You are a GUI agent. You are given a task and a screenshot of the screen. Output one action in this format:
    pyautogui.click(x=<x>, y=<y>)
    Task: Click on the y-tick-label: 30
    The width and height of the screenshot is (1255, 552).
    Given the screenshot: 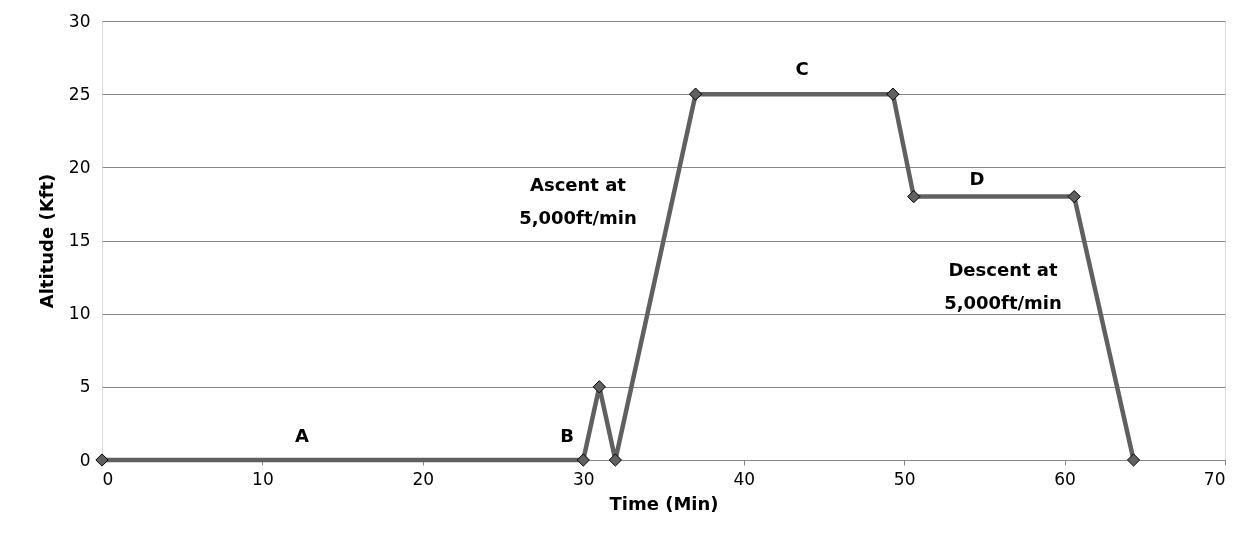 What is the action you would take?
    pyautogui.click(x=79, y=20)
    